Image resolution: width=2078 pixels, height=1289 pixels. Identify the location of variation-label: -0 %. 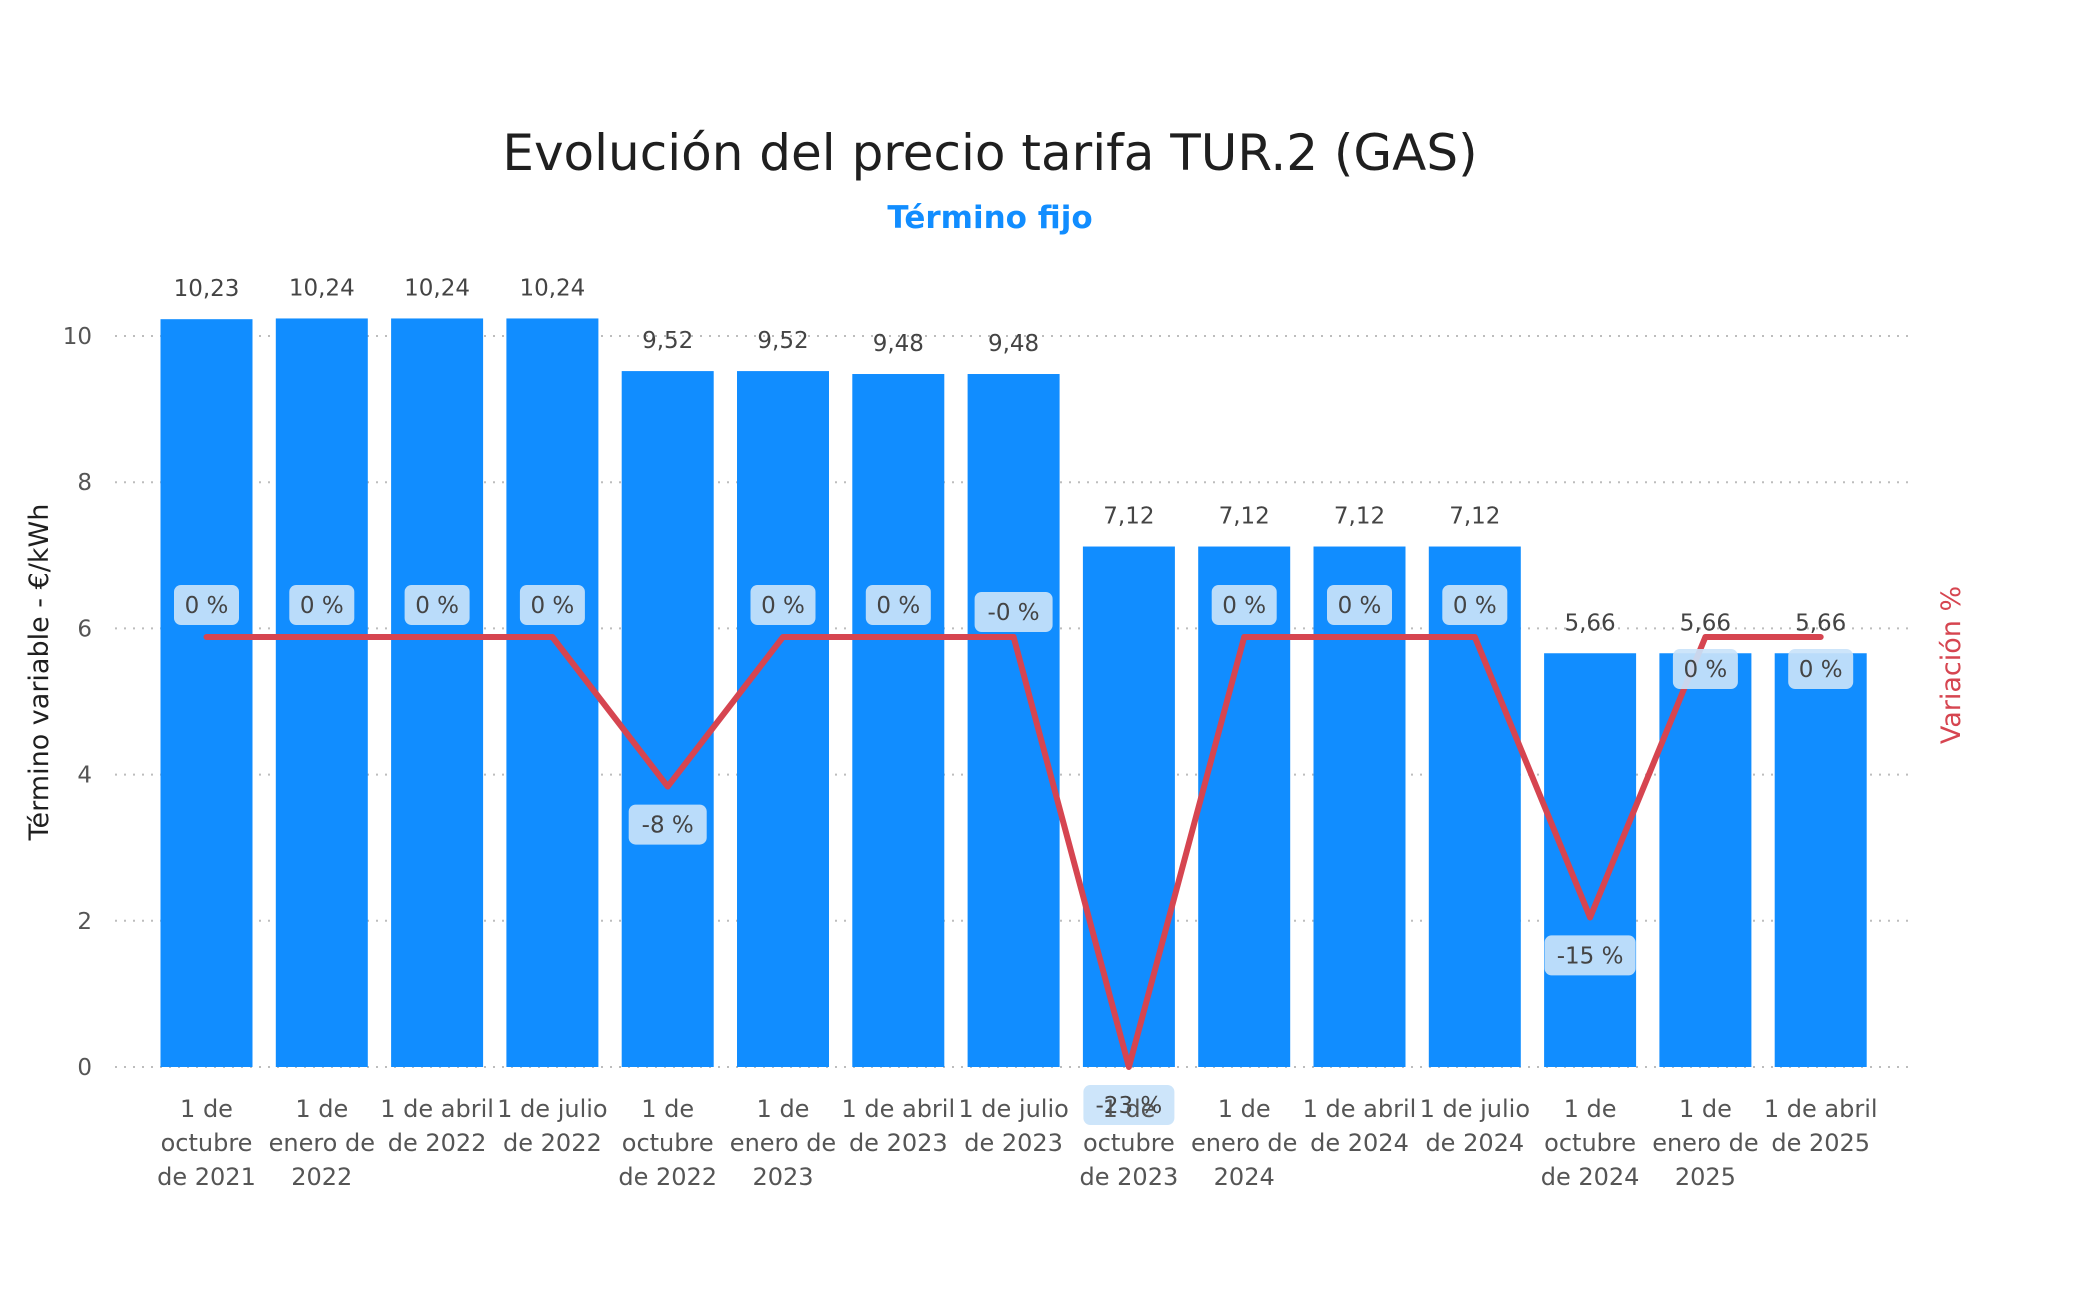
(1014, 613).